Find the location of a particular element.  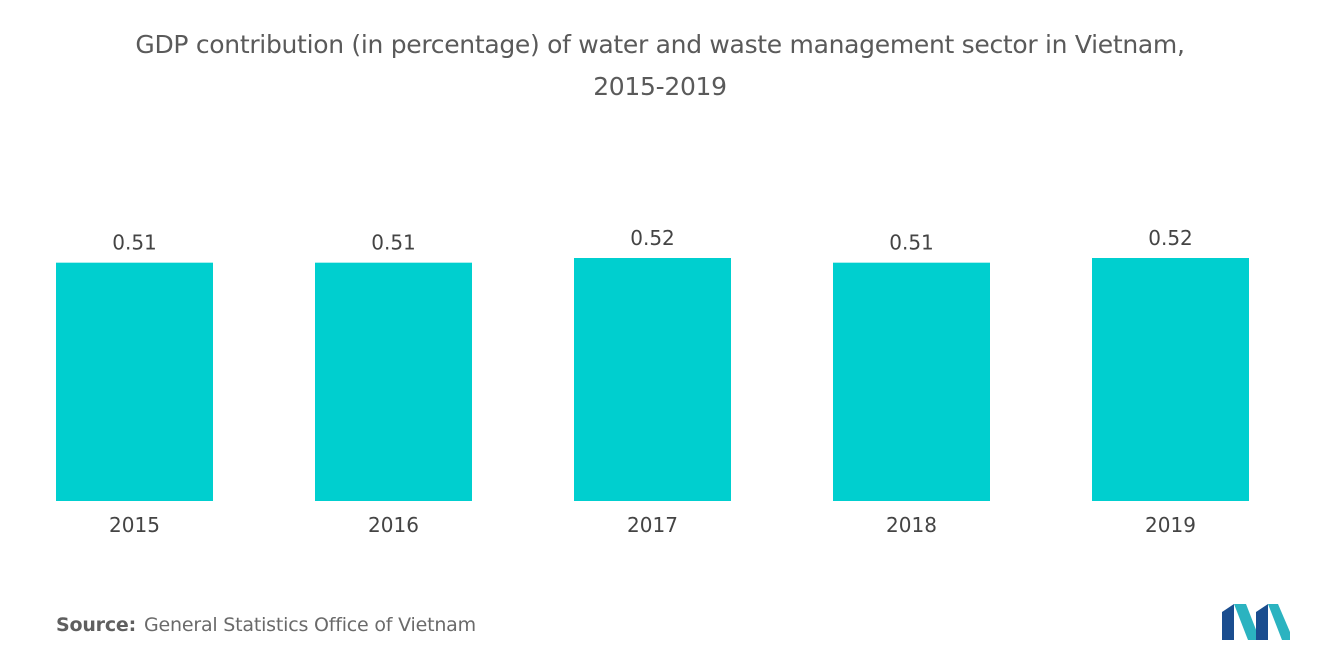

value-label-2016: 0.51 is located at coordinates (393, 243).